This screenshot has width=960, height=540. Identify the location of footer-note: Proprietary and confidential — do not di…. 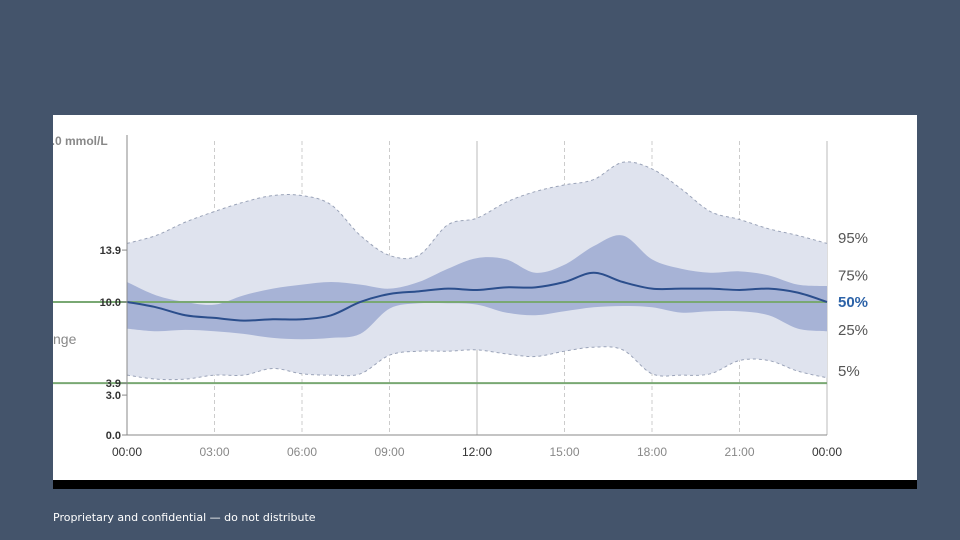
(184, 517).